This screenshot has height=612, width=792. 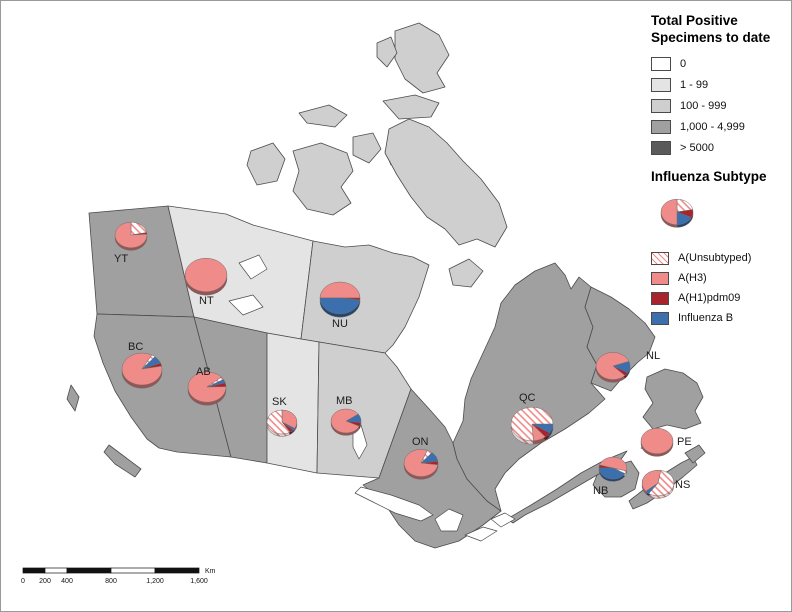 I want to click on legend-subtype-row: A(H1)pdm09, so click(x=720, y=298).